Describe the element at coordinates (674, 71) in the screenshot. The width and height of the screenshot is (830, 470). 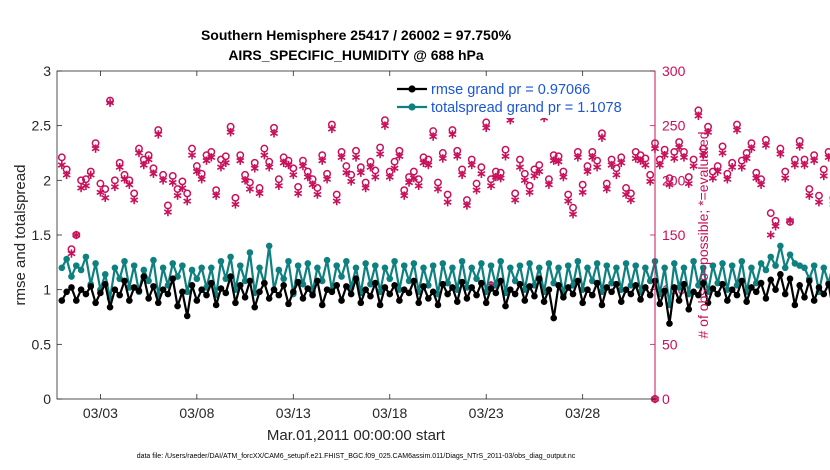
I see `y2-tick-label: 300` at that location.